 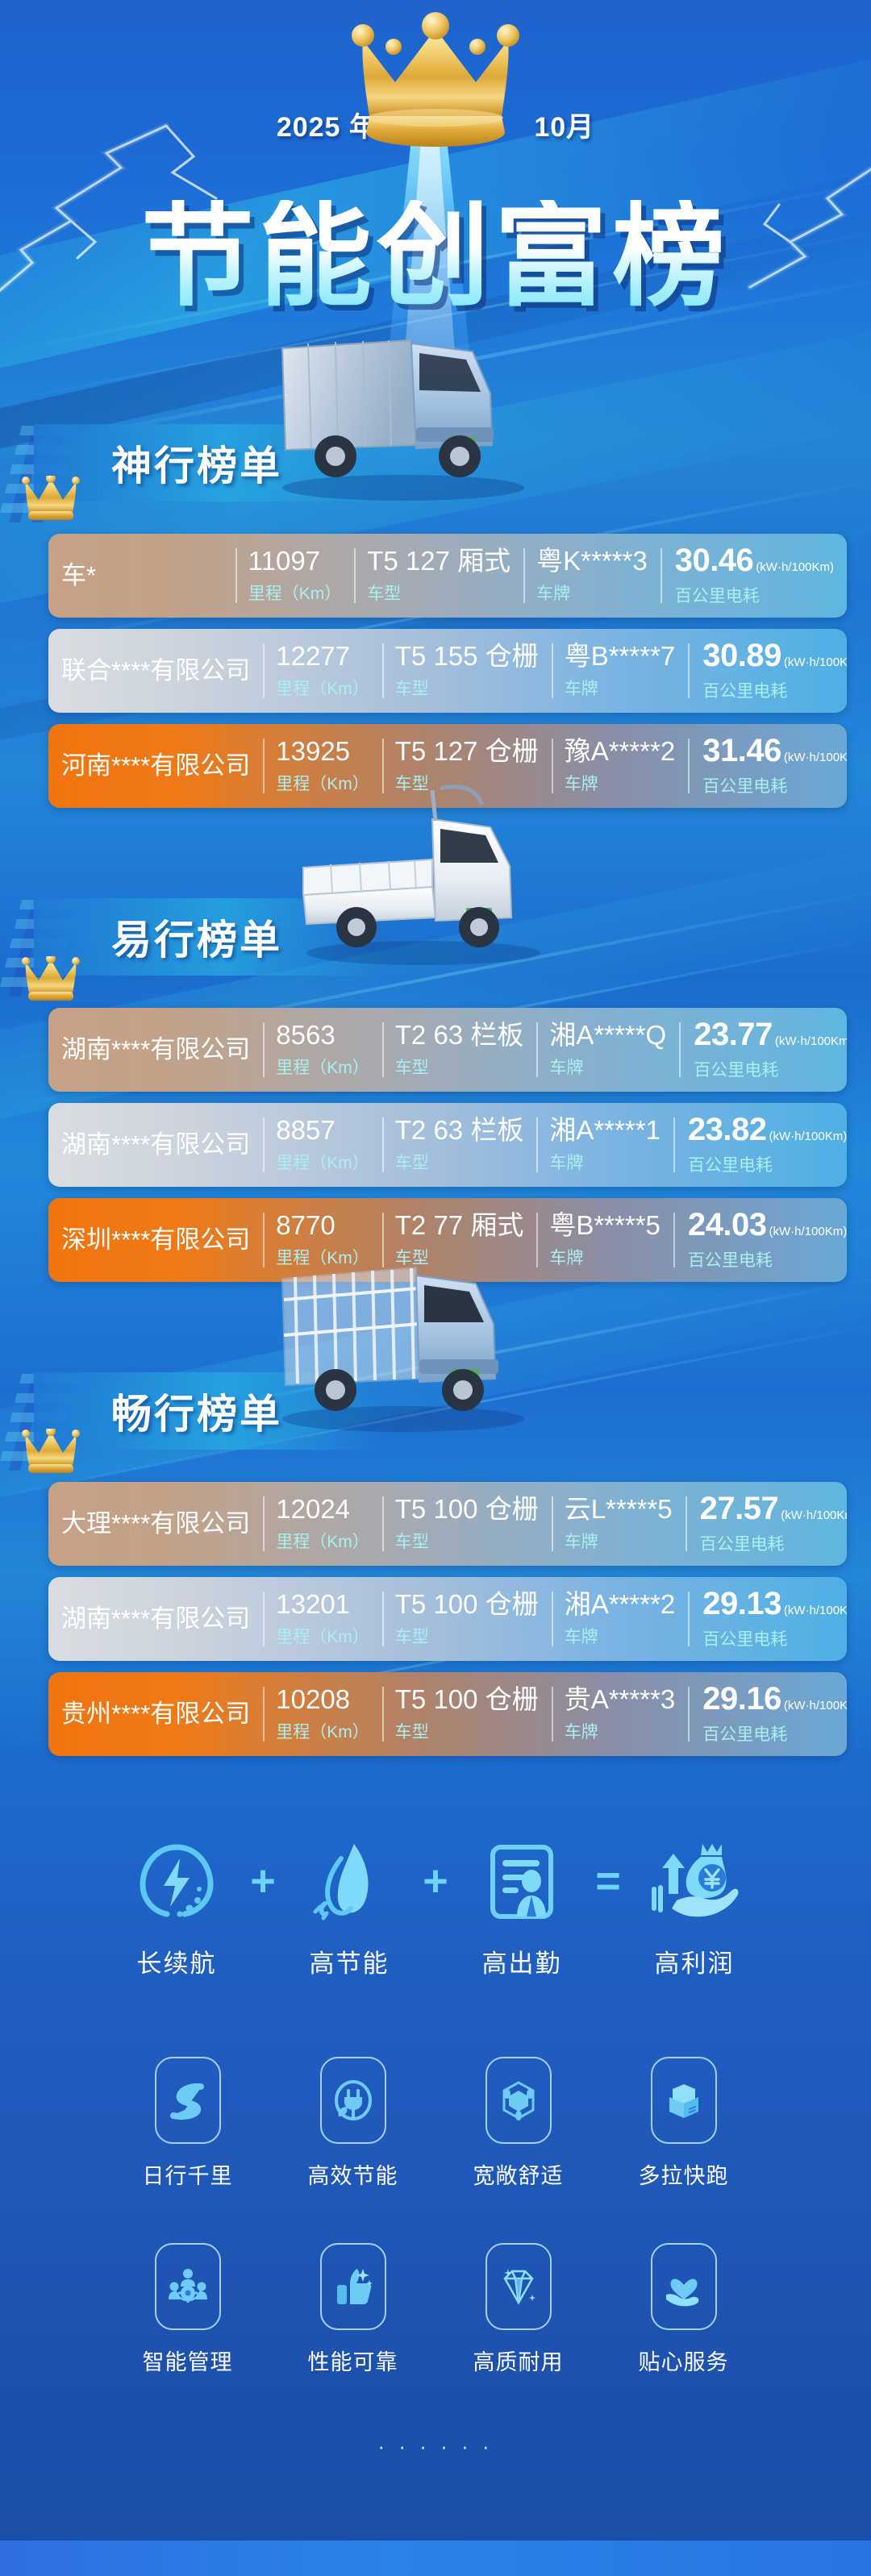 I want to click on cell-plate: 云L*****5 车牌, so click(x=618, y=1524).